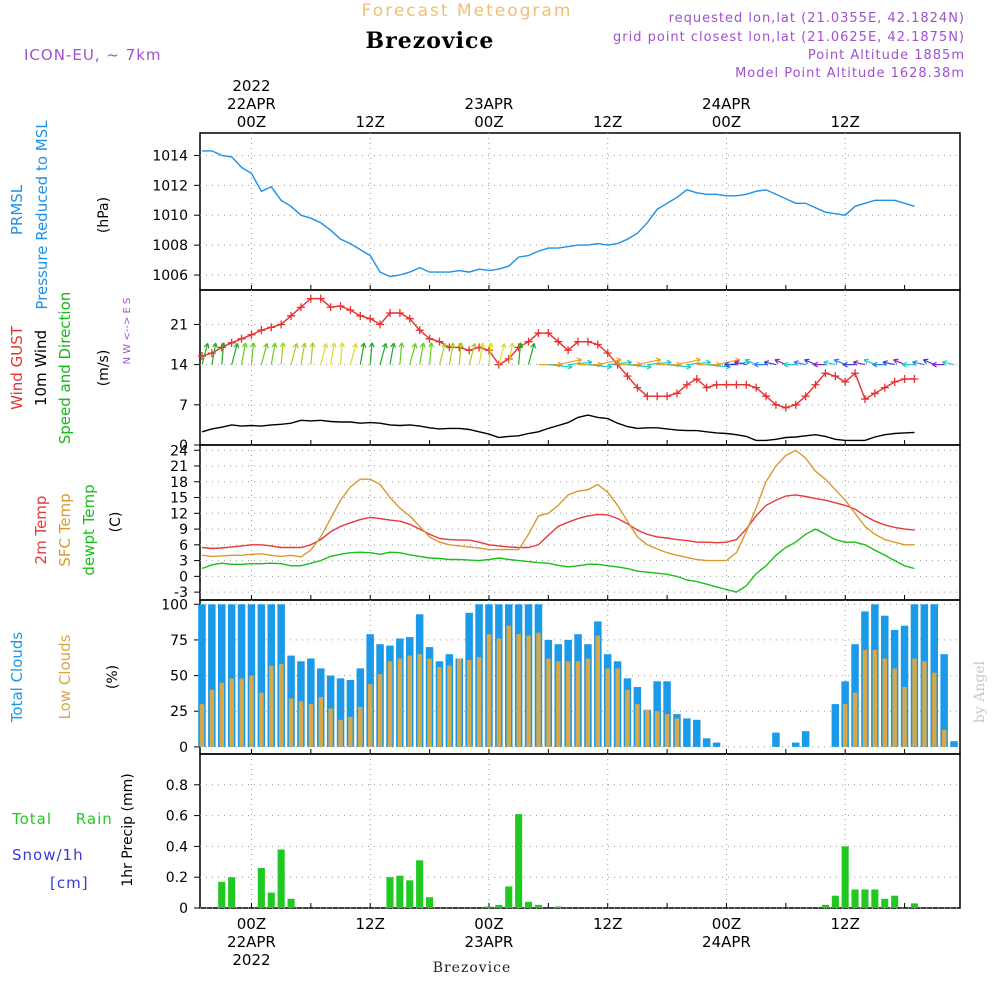  I want to click on pressure-series-prmsl, so click(558, 214).